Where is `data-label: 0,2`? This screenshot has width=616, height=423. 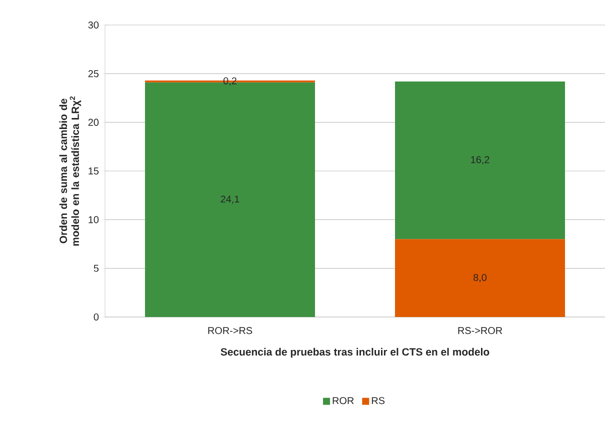
data-label: 0,2 is located at coordinates (229, 81).